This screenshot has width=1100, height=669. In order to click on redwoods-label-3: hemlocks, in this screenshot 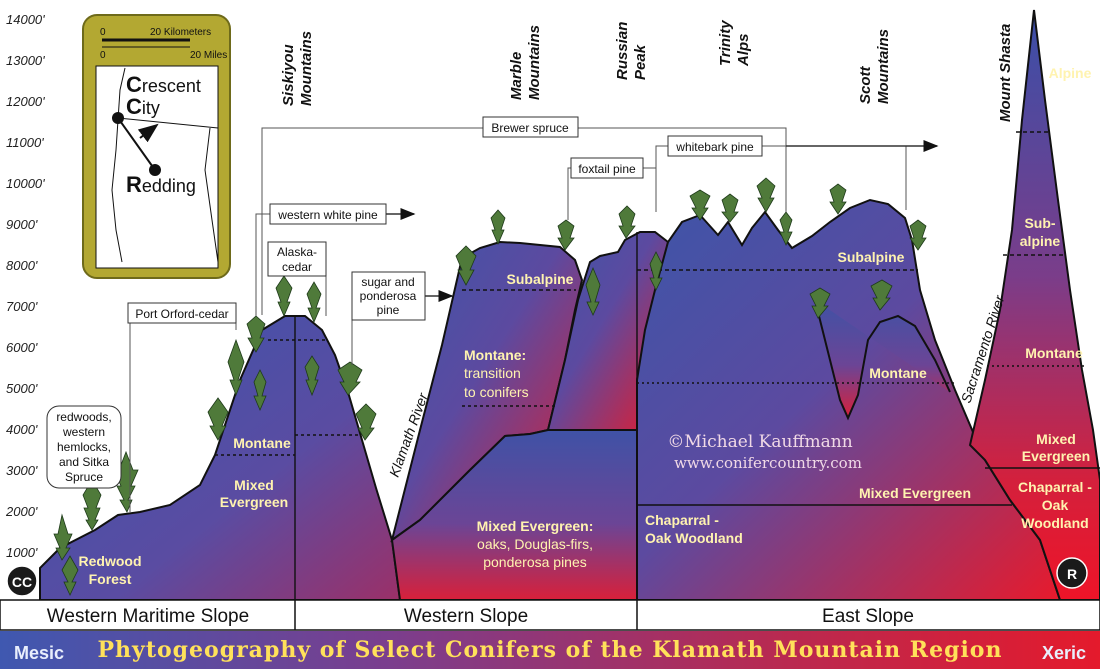, I will do `click(84, 447)`.